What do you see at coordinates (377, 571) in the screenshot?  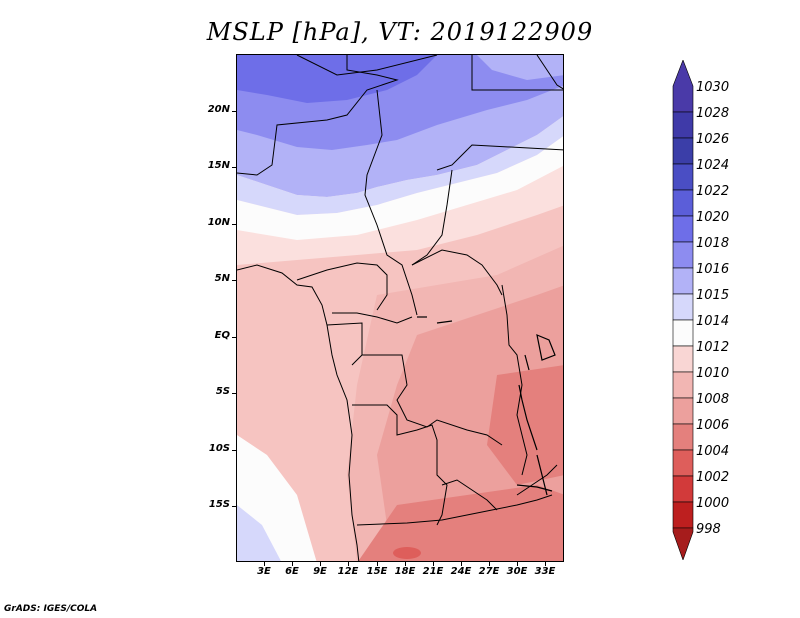 I see `lon-label: 15E` at bounding box center [377, 571].